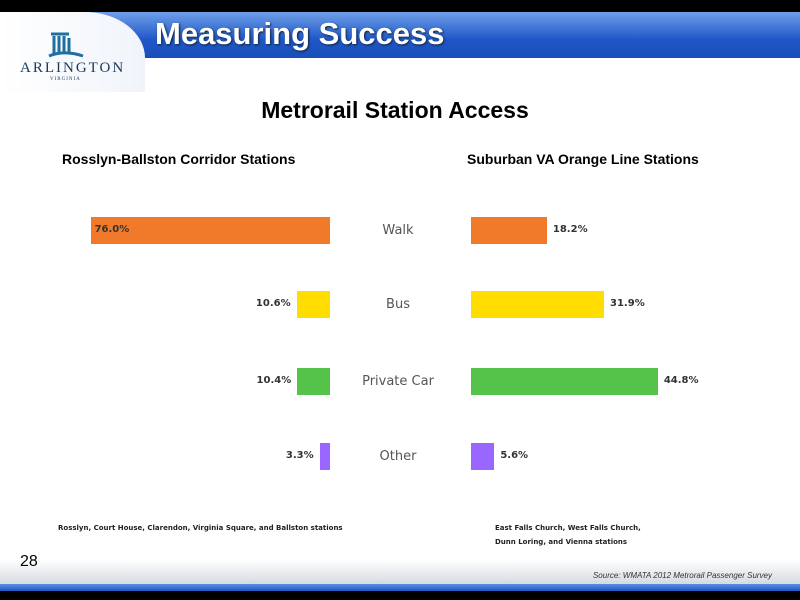 The width and height of the screenshot is (800, 600). What do you see at coordinates (570, 229) in the screenshot?
I see `right-data-label-0: 18.2%` at bounding box center [570, 229].